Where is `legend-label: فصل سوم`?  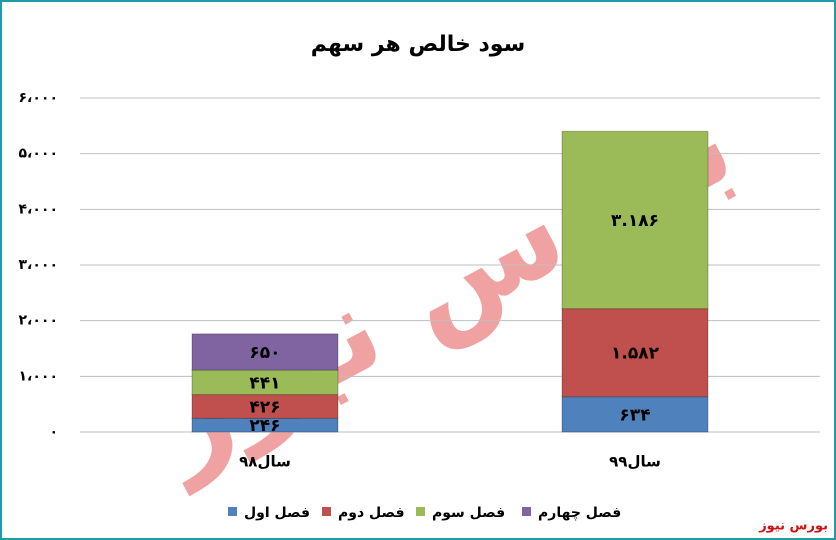
legend-label: فصل سوم is located at coordinates (468, 513).